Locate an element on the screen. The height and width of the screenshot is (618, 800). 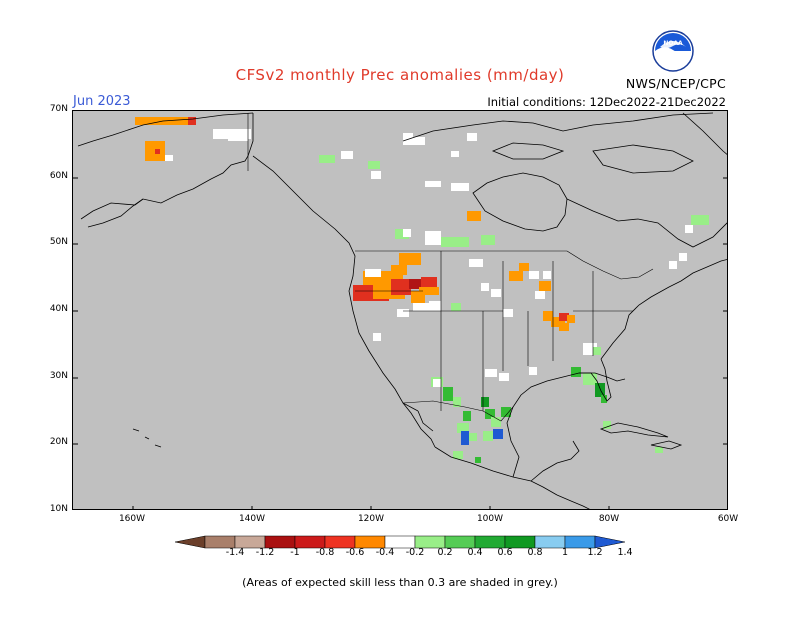
colorbar-tick-label: -1.2 is located at coordinates (265, 552).